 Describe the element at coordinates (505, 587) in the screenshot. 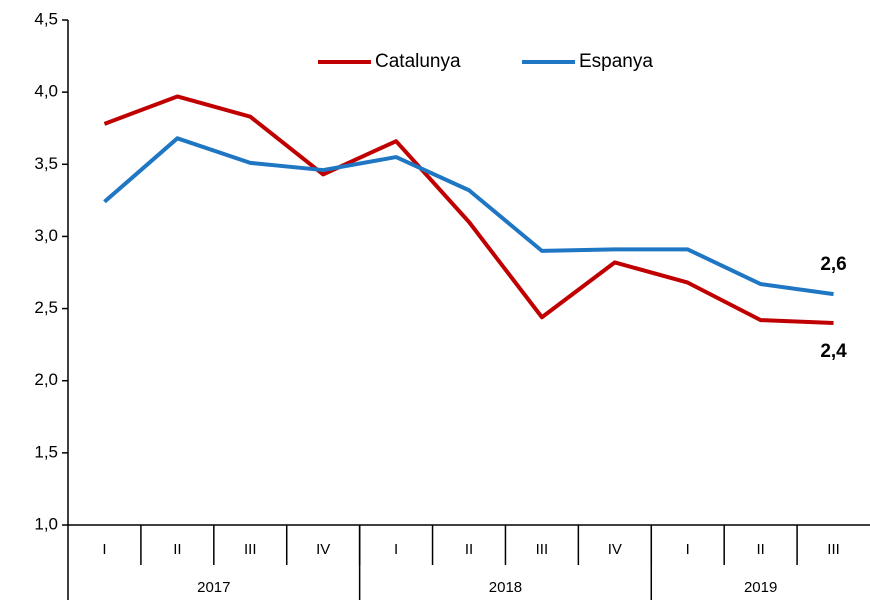

I see `group-label: 2018` at that location.